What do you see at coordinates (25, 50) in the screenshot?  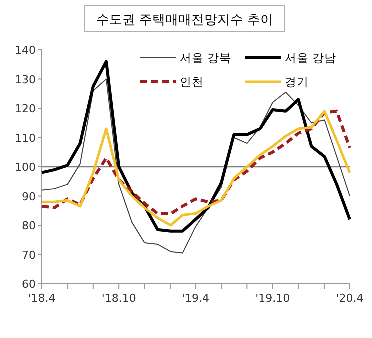 I see `y-tick-label: 140` at bounding box center [25, 50].